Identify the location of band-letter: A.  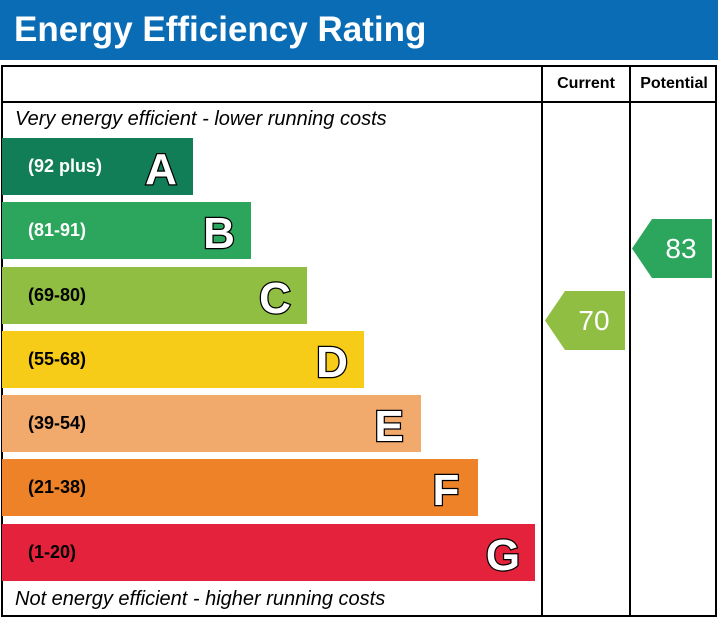
(161, 168).